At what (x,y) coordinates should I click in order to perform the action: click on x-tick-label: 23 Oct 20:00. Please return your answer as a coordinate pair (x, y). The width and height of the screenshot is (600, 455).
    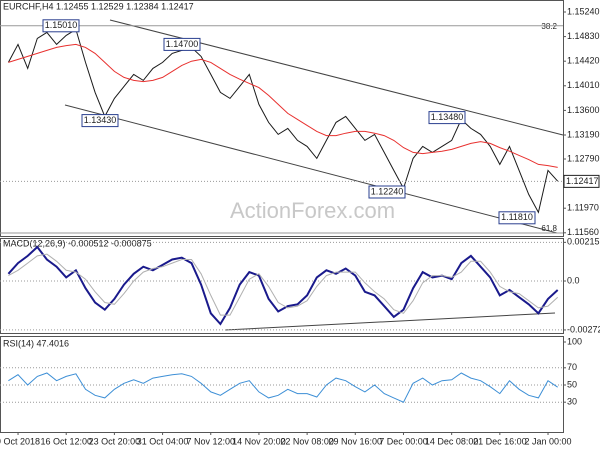
    Looking at the image, I should click on (115, 441).